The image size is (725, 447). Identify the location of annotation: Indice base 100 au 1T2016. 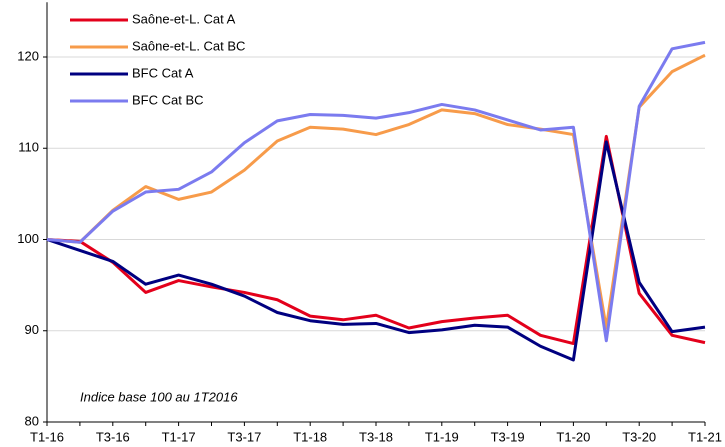
(159, 396).